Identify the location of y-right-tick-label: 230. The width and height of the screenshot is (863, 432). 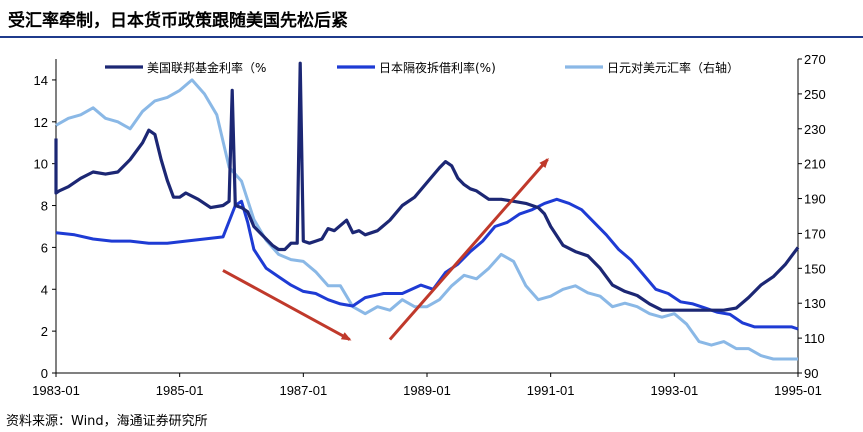
(815, 129).